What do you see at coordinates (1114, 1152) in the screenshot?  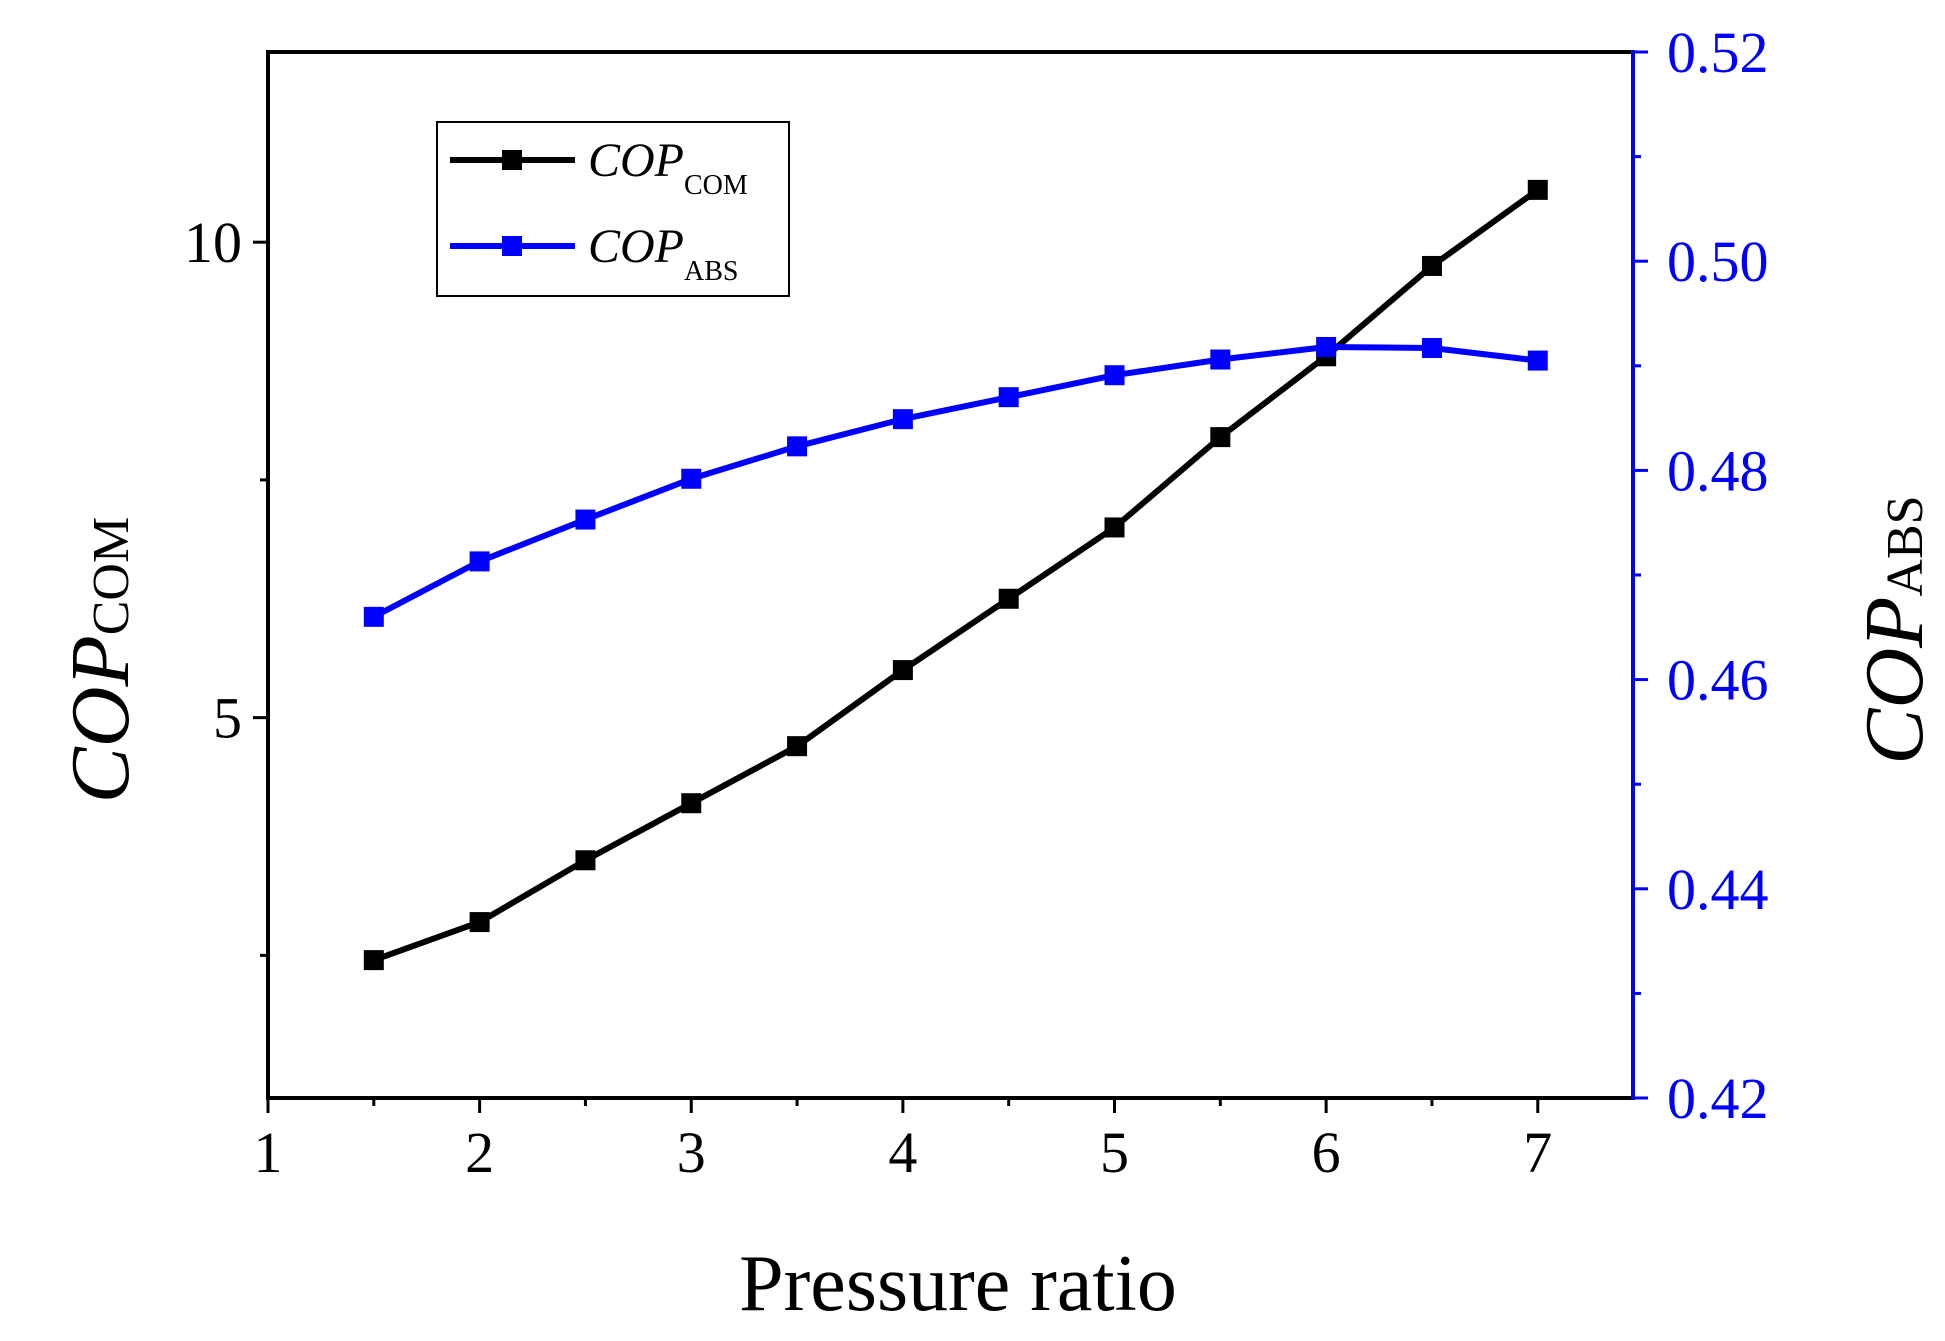 I see `x-tick-label: 5` at bounding box center [1114, 1152].